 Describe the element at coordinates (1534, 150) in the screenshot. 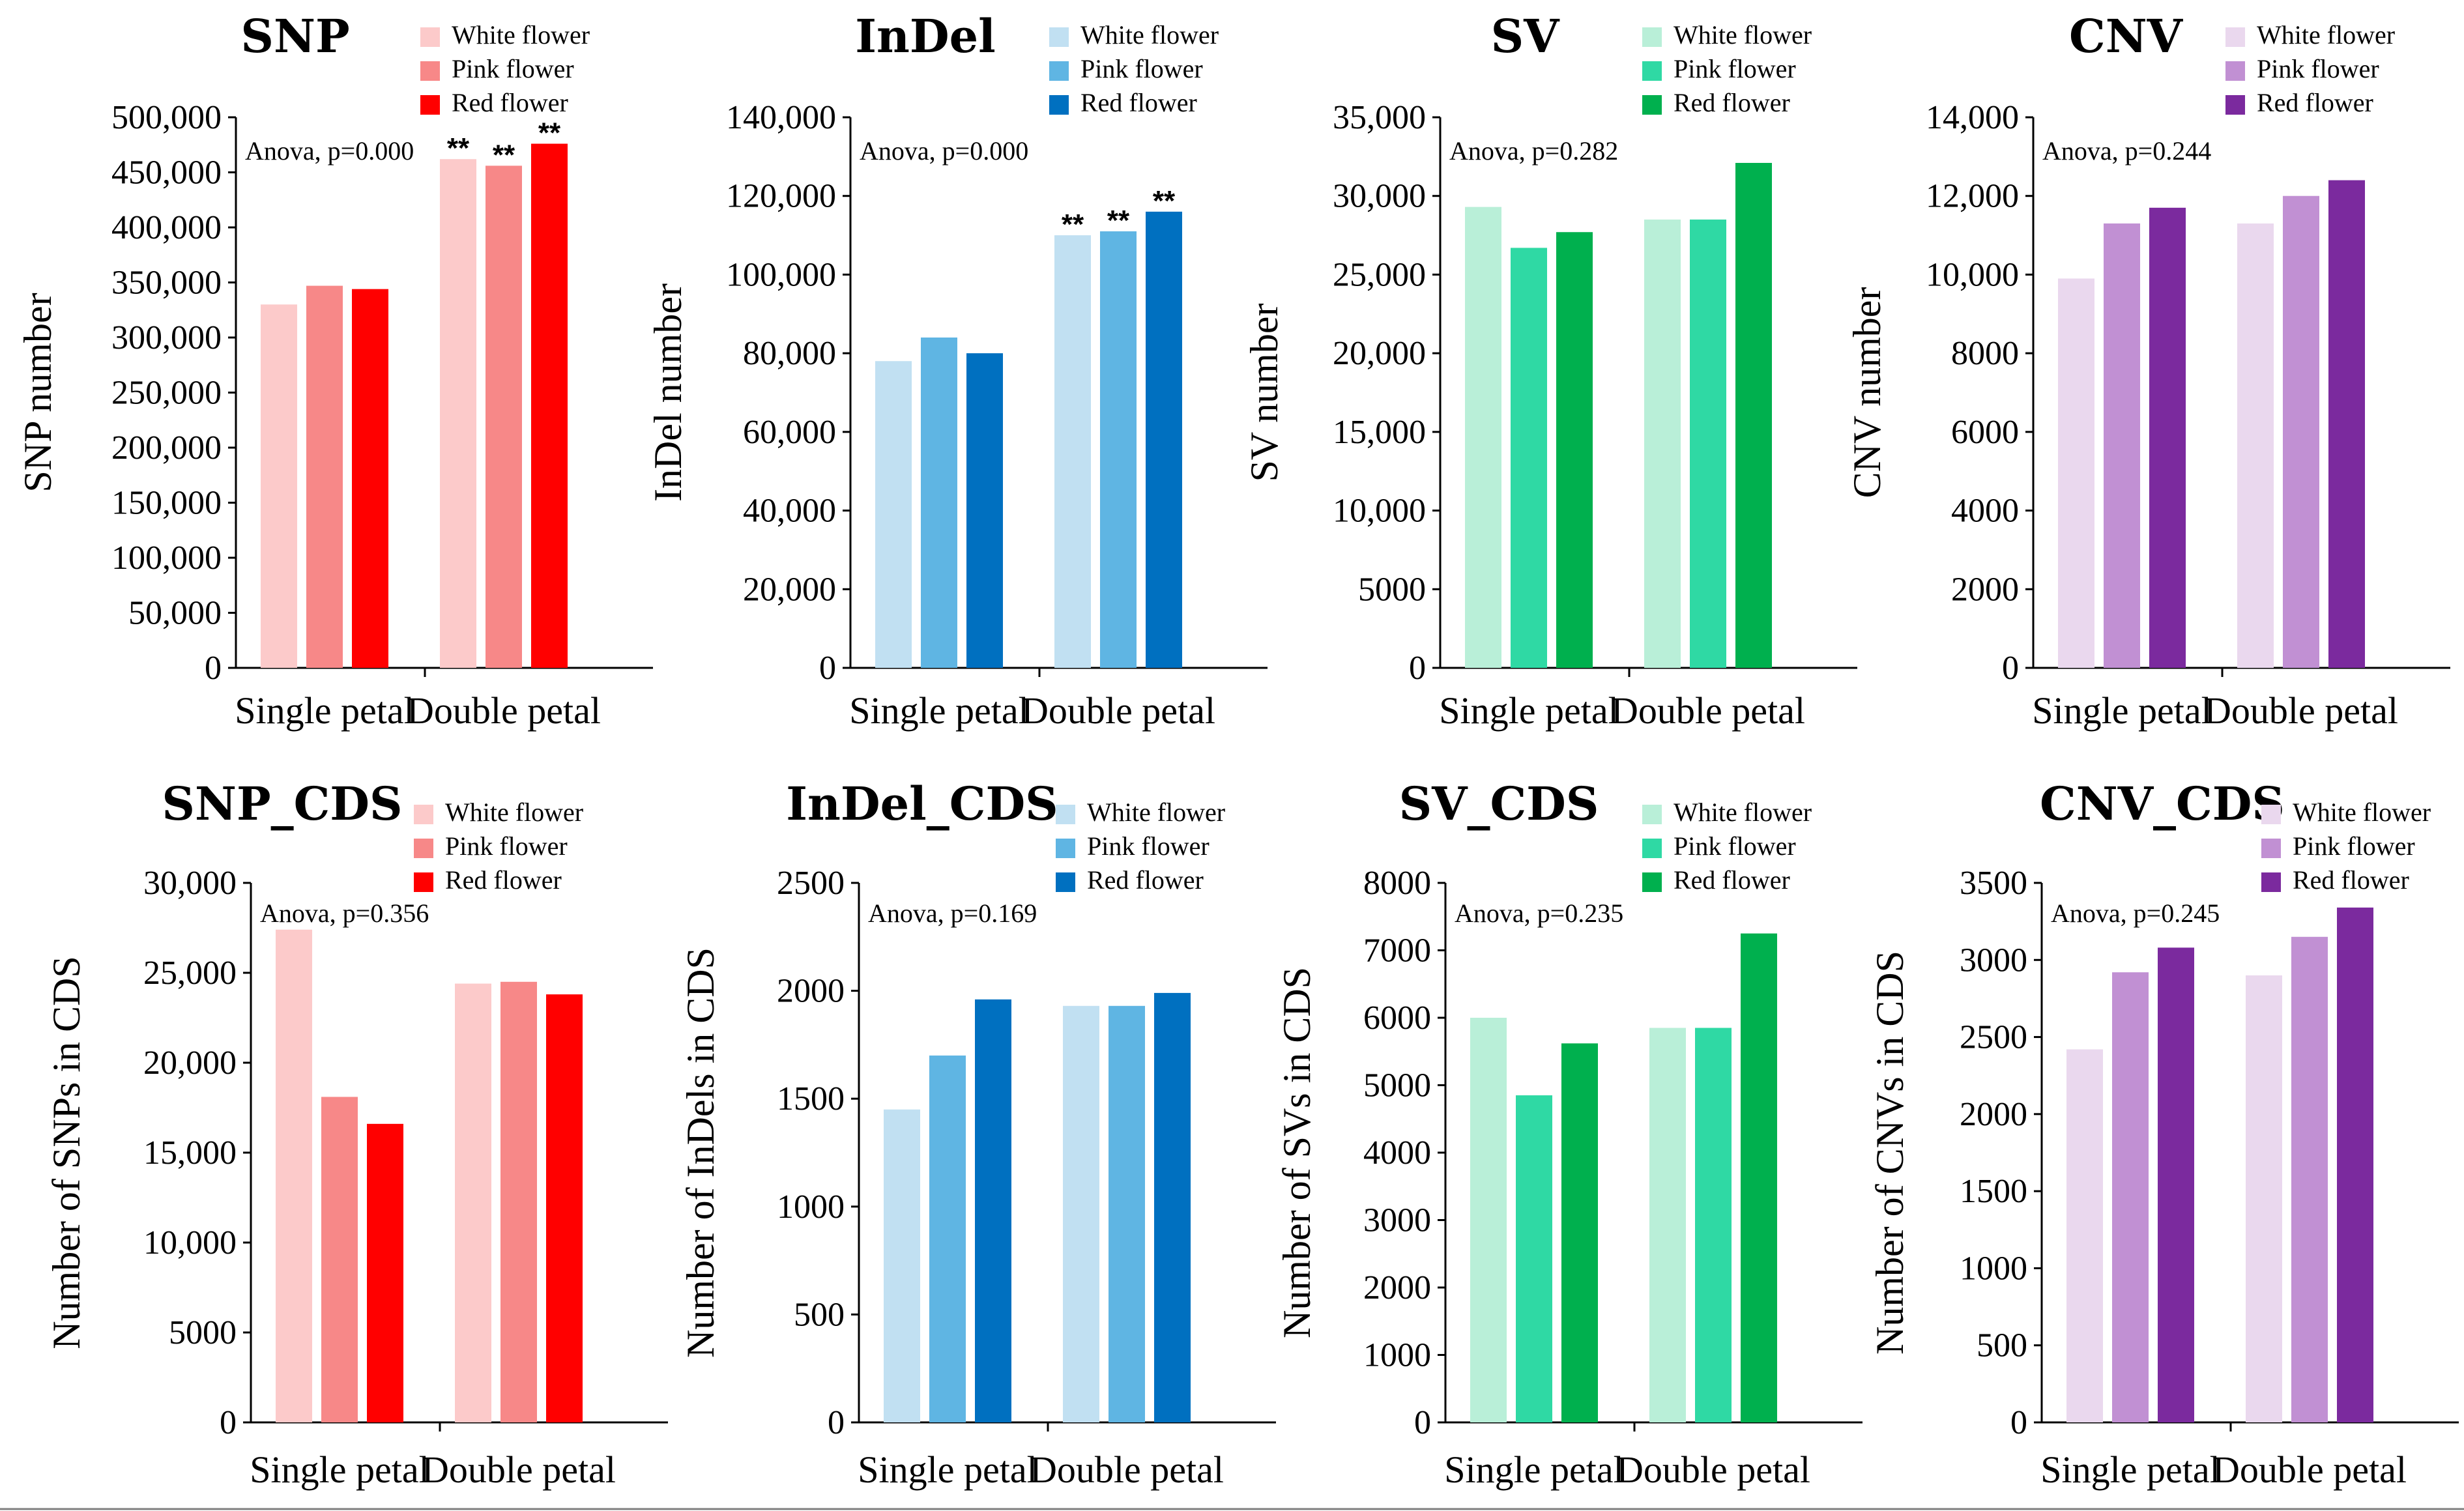

I see `anova-annotation: Anova, p=0.282` at that location.